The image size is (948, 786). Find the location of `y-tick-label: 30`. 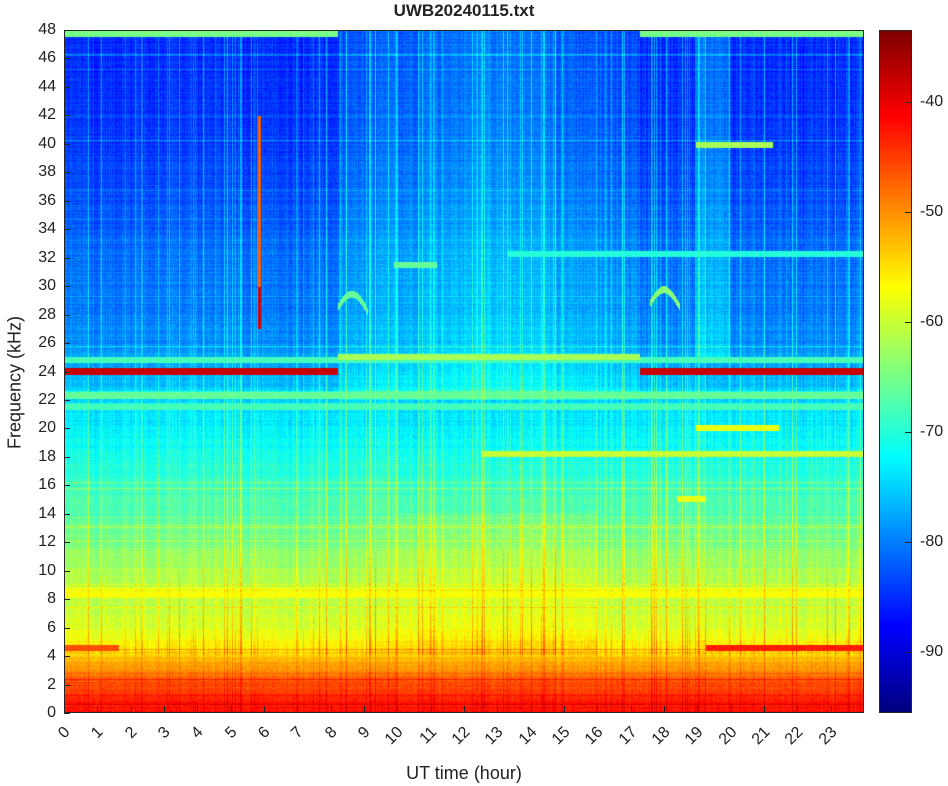

y-tick-label: 30 is located at coordinates (47, 286).